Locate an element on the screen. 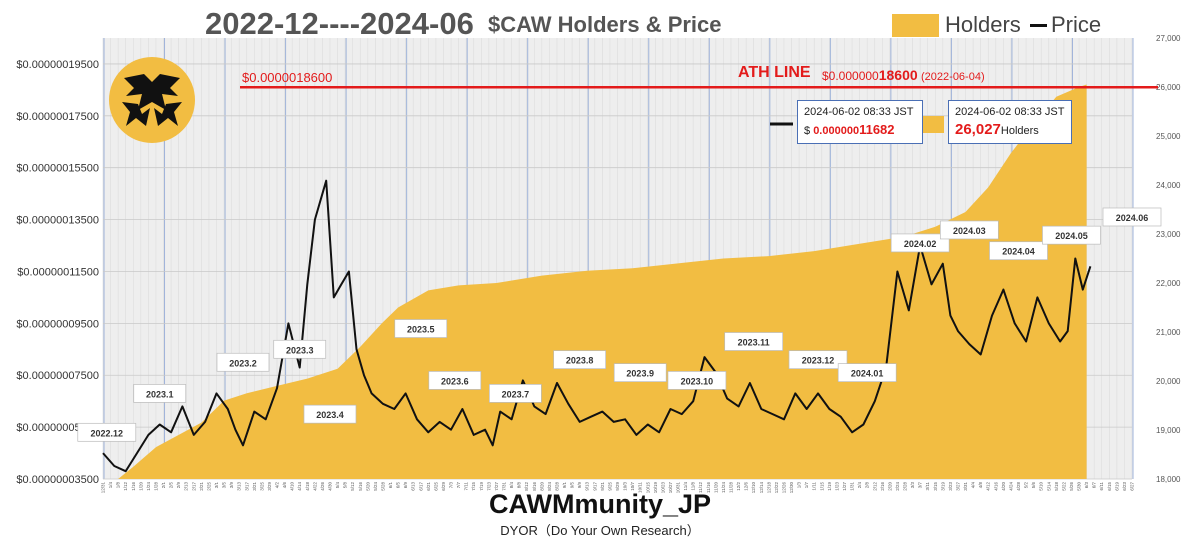 The width and height of the screenshot is (1200, 539). x-tick-label: 3/11 is located at coordinates (927, 486).